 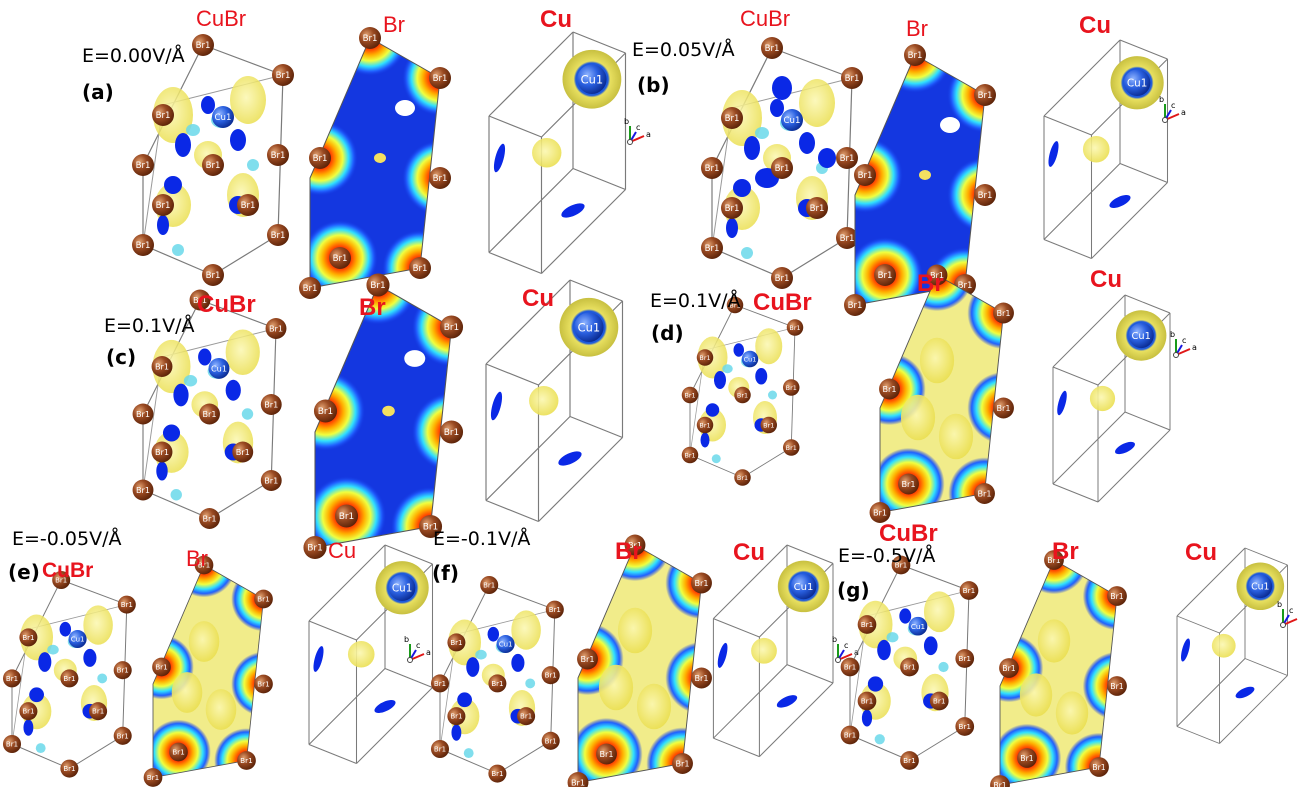 What do you see at coordinates (1183, 344) in the screenshot?
I see `axes-triad-d: b ac` at bounding box center [1183, 344].